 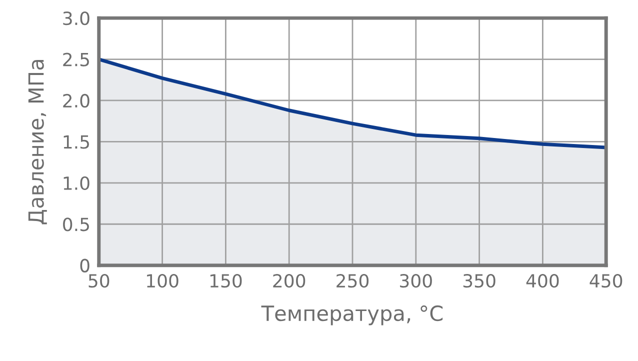 What do you see at coordinates (76, 19) in the screenshot?
I see `y-tick-label: 3.0` at bounding box center [76, 19].